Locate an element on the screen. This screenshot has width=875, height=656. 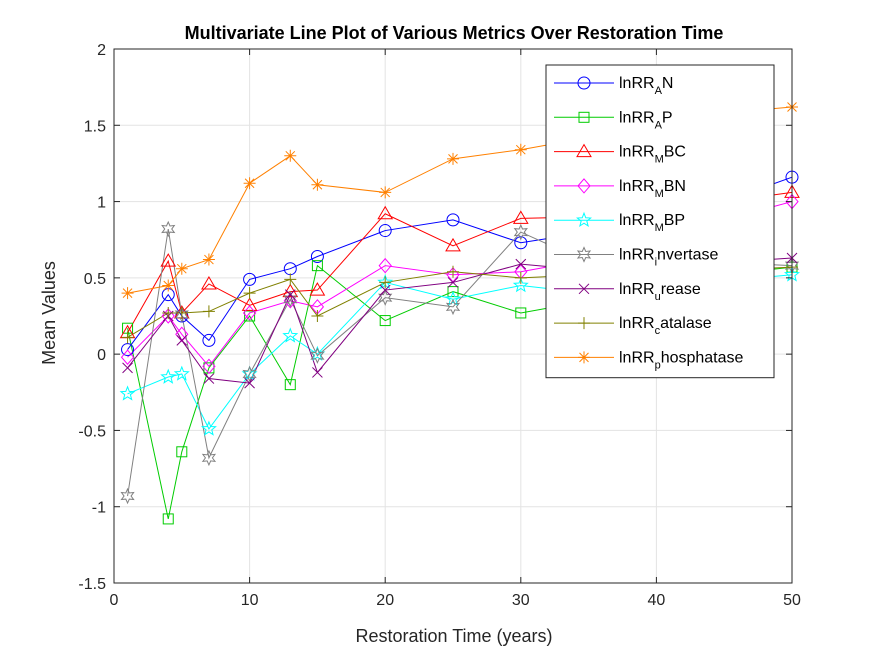
legend-label-suffix: atalase is located at coordinates (686, 323).